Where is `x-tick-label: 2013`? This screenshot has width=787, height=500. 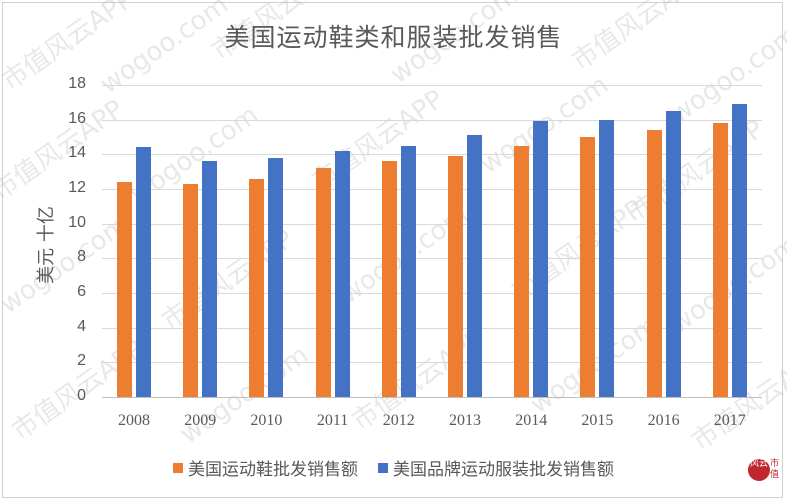 x-tick-label: 2013 is located at coordinates (465, 420).